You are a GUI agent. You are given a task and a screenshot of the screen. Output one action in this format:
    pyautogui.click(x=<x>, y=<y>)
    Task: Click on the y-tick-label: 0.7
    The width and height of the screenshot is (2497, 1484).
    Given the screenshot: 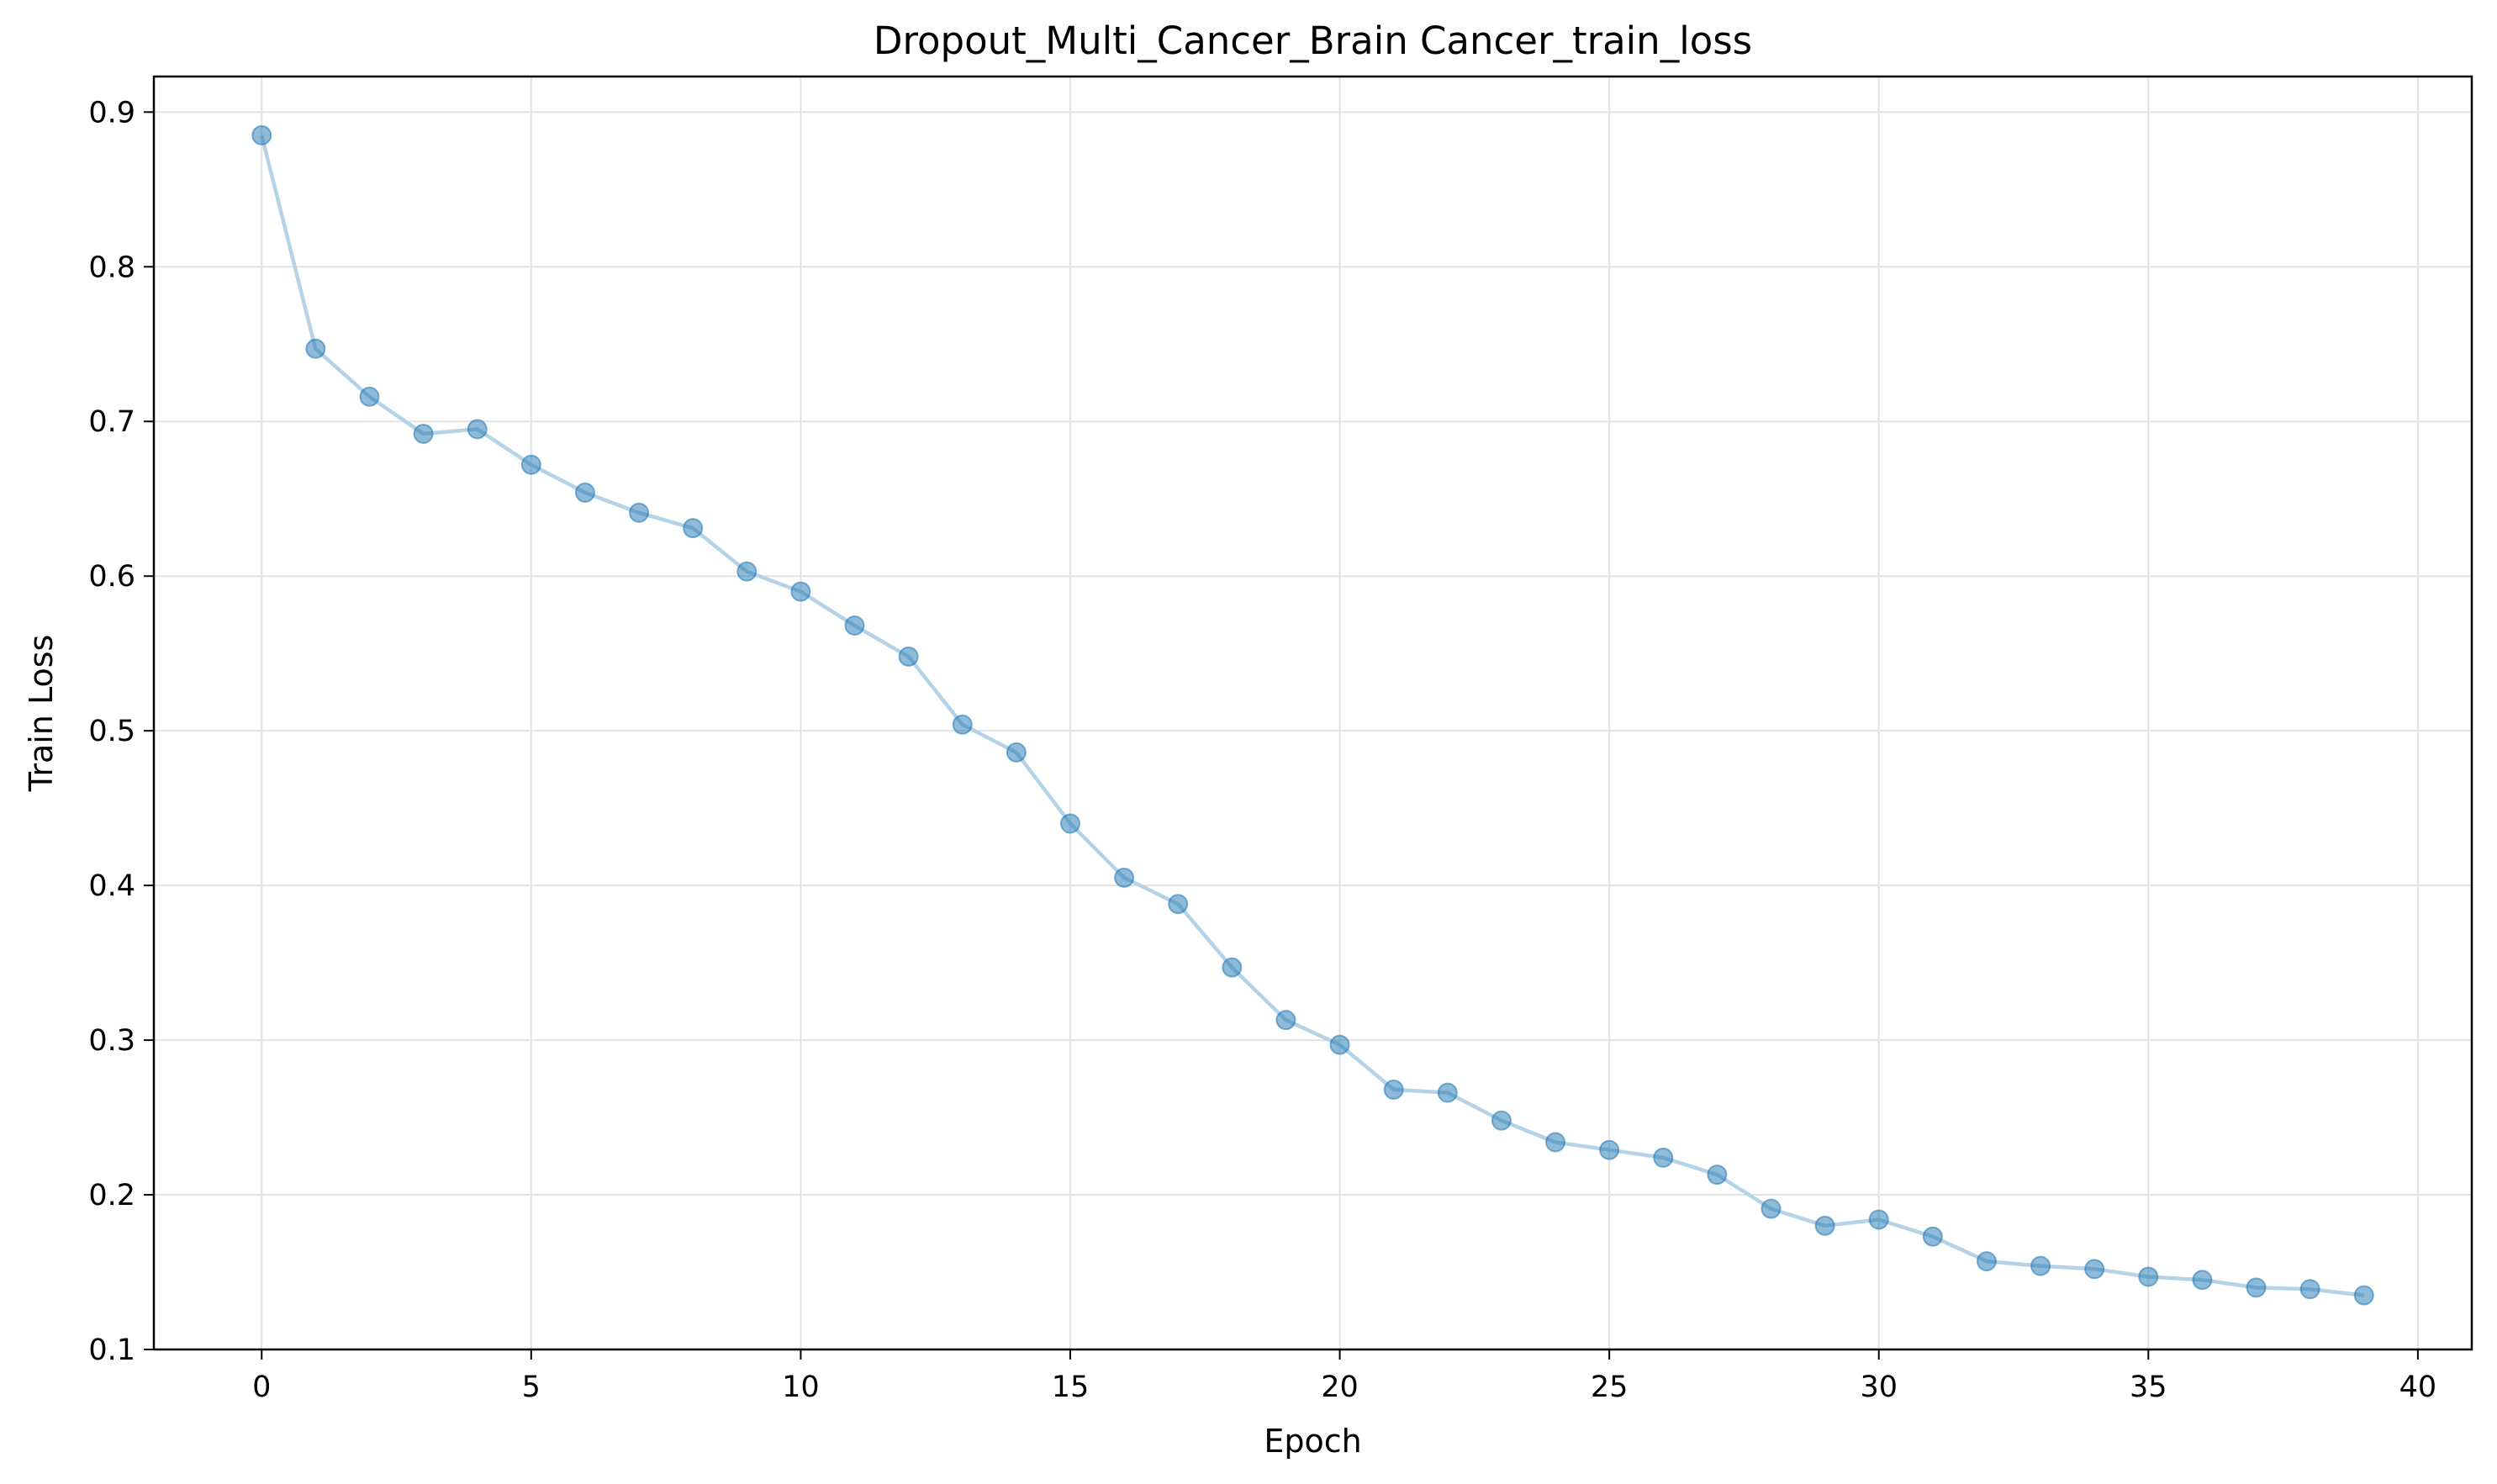 What is the action you would take?
    pyautogui.click(x=111, y=422)
    